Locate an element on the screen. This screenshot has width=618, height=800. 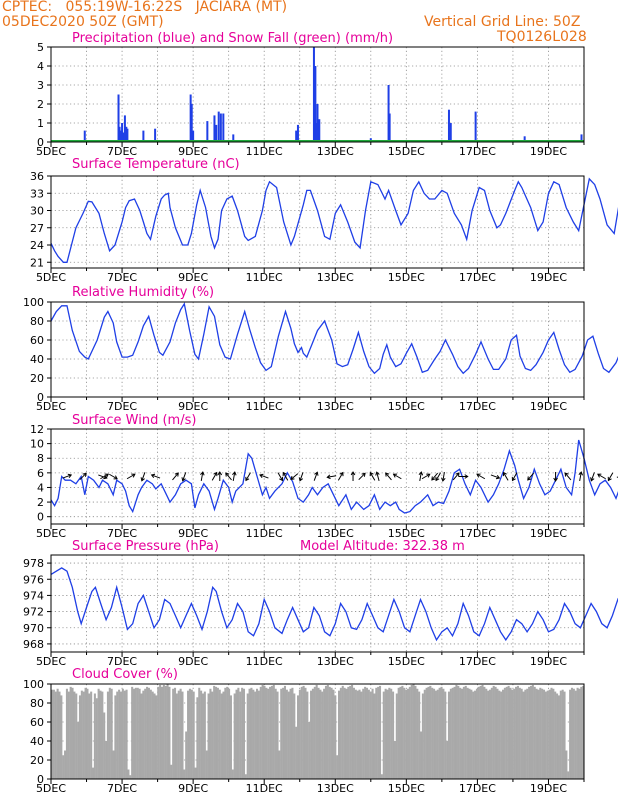
y-tick-label: 0 is located at coordinates (40, 517).